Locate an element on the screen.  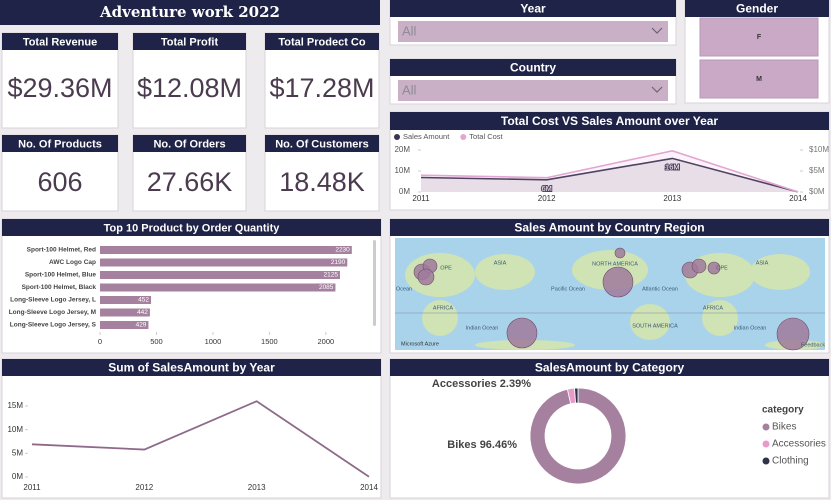
x-tick-label: 0 is located at coordinates (100, 341).